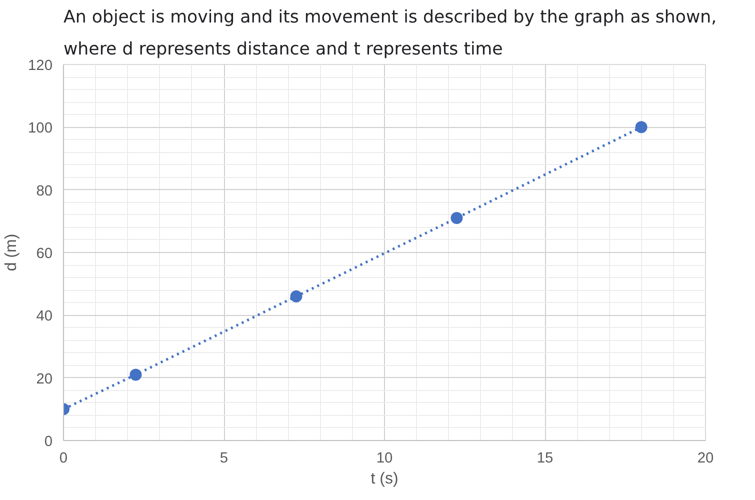 This screenshot has width=755, height=500. Describe the element at coordinates (545, 458) in the screenshot. I see `x-tick-label: 15` at that location.